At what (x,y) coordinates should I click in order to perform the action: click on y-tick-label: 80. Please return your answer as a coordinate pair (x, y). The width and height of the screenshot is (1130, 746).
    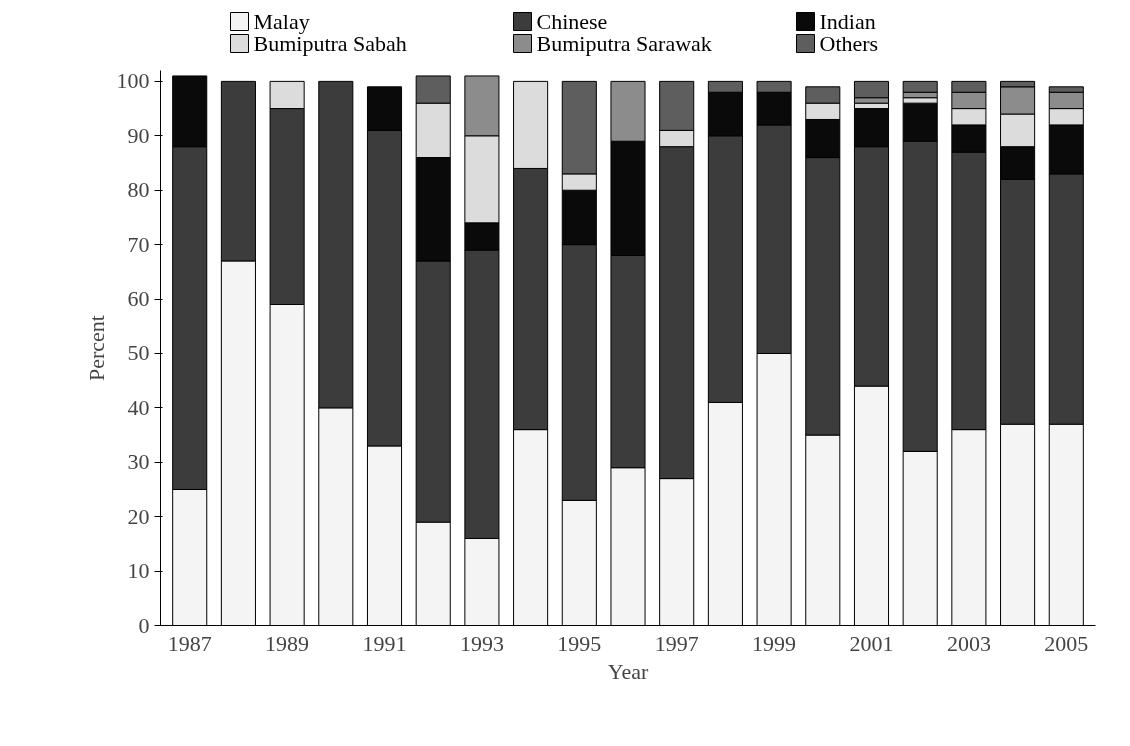
    Looking at the image, I should click on (138, 190).